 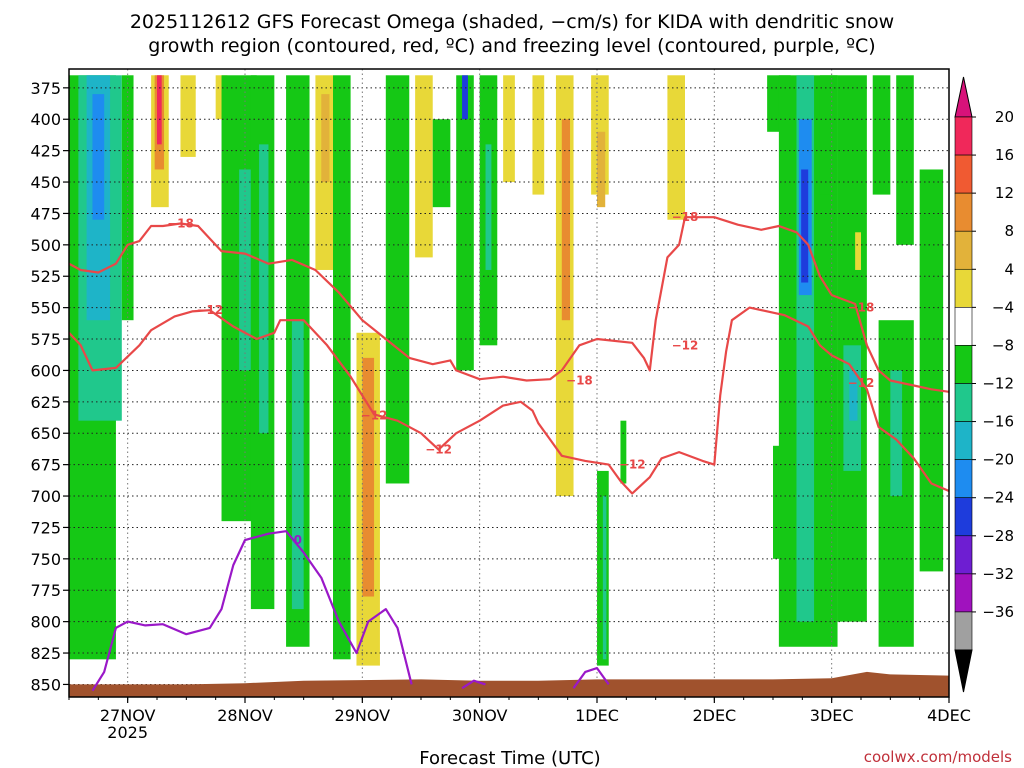 What do you see at coordinates (1003, 307) in the screenshot?
I see `colorbar-label: −4` at bounding box center [1003, 307].